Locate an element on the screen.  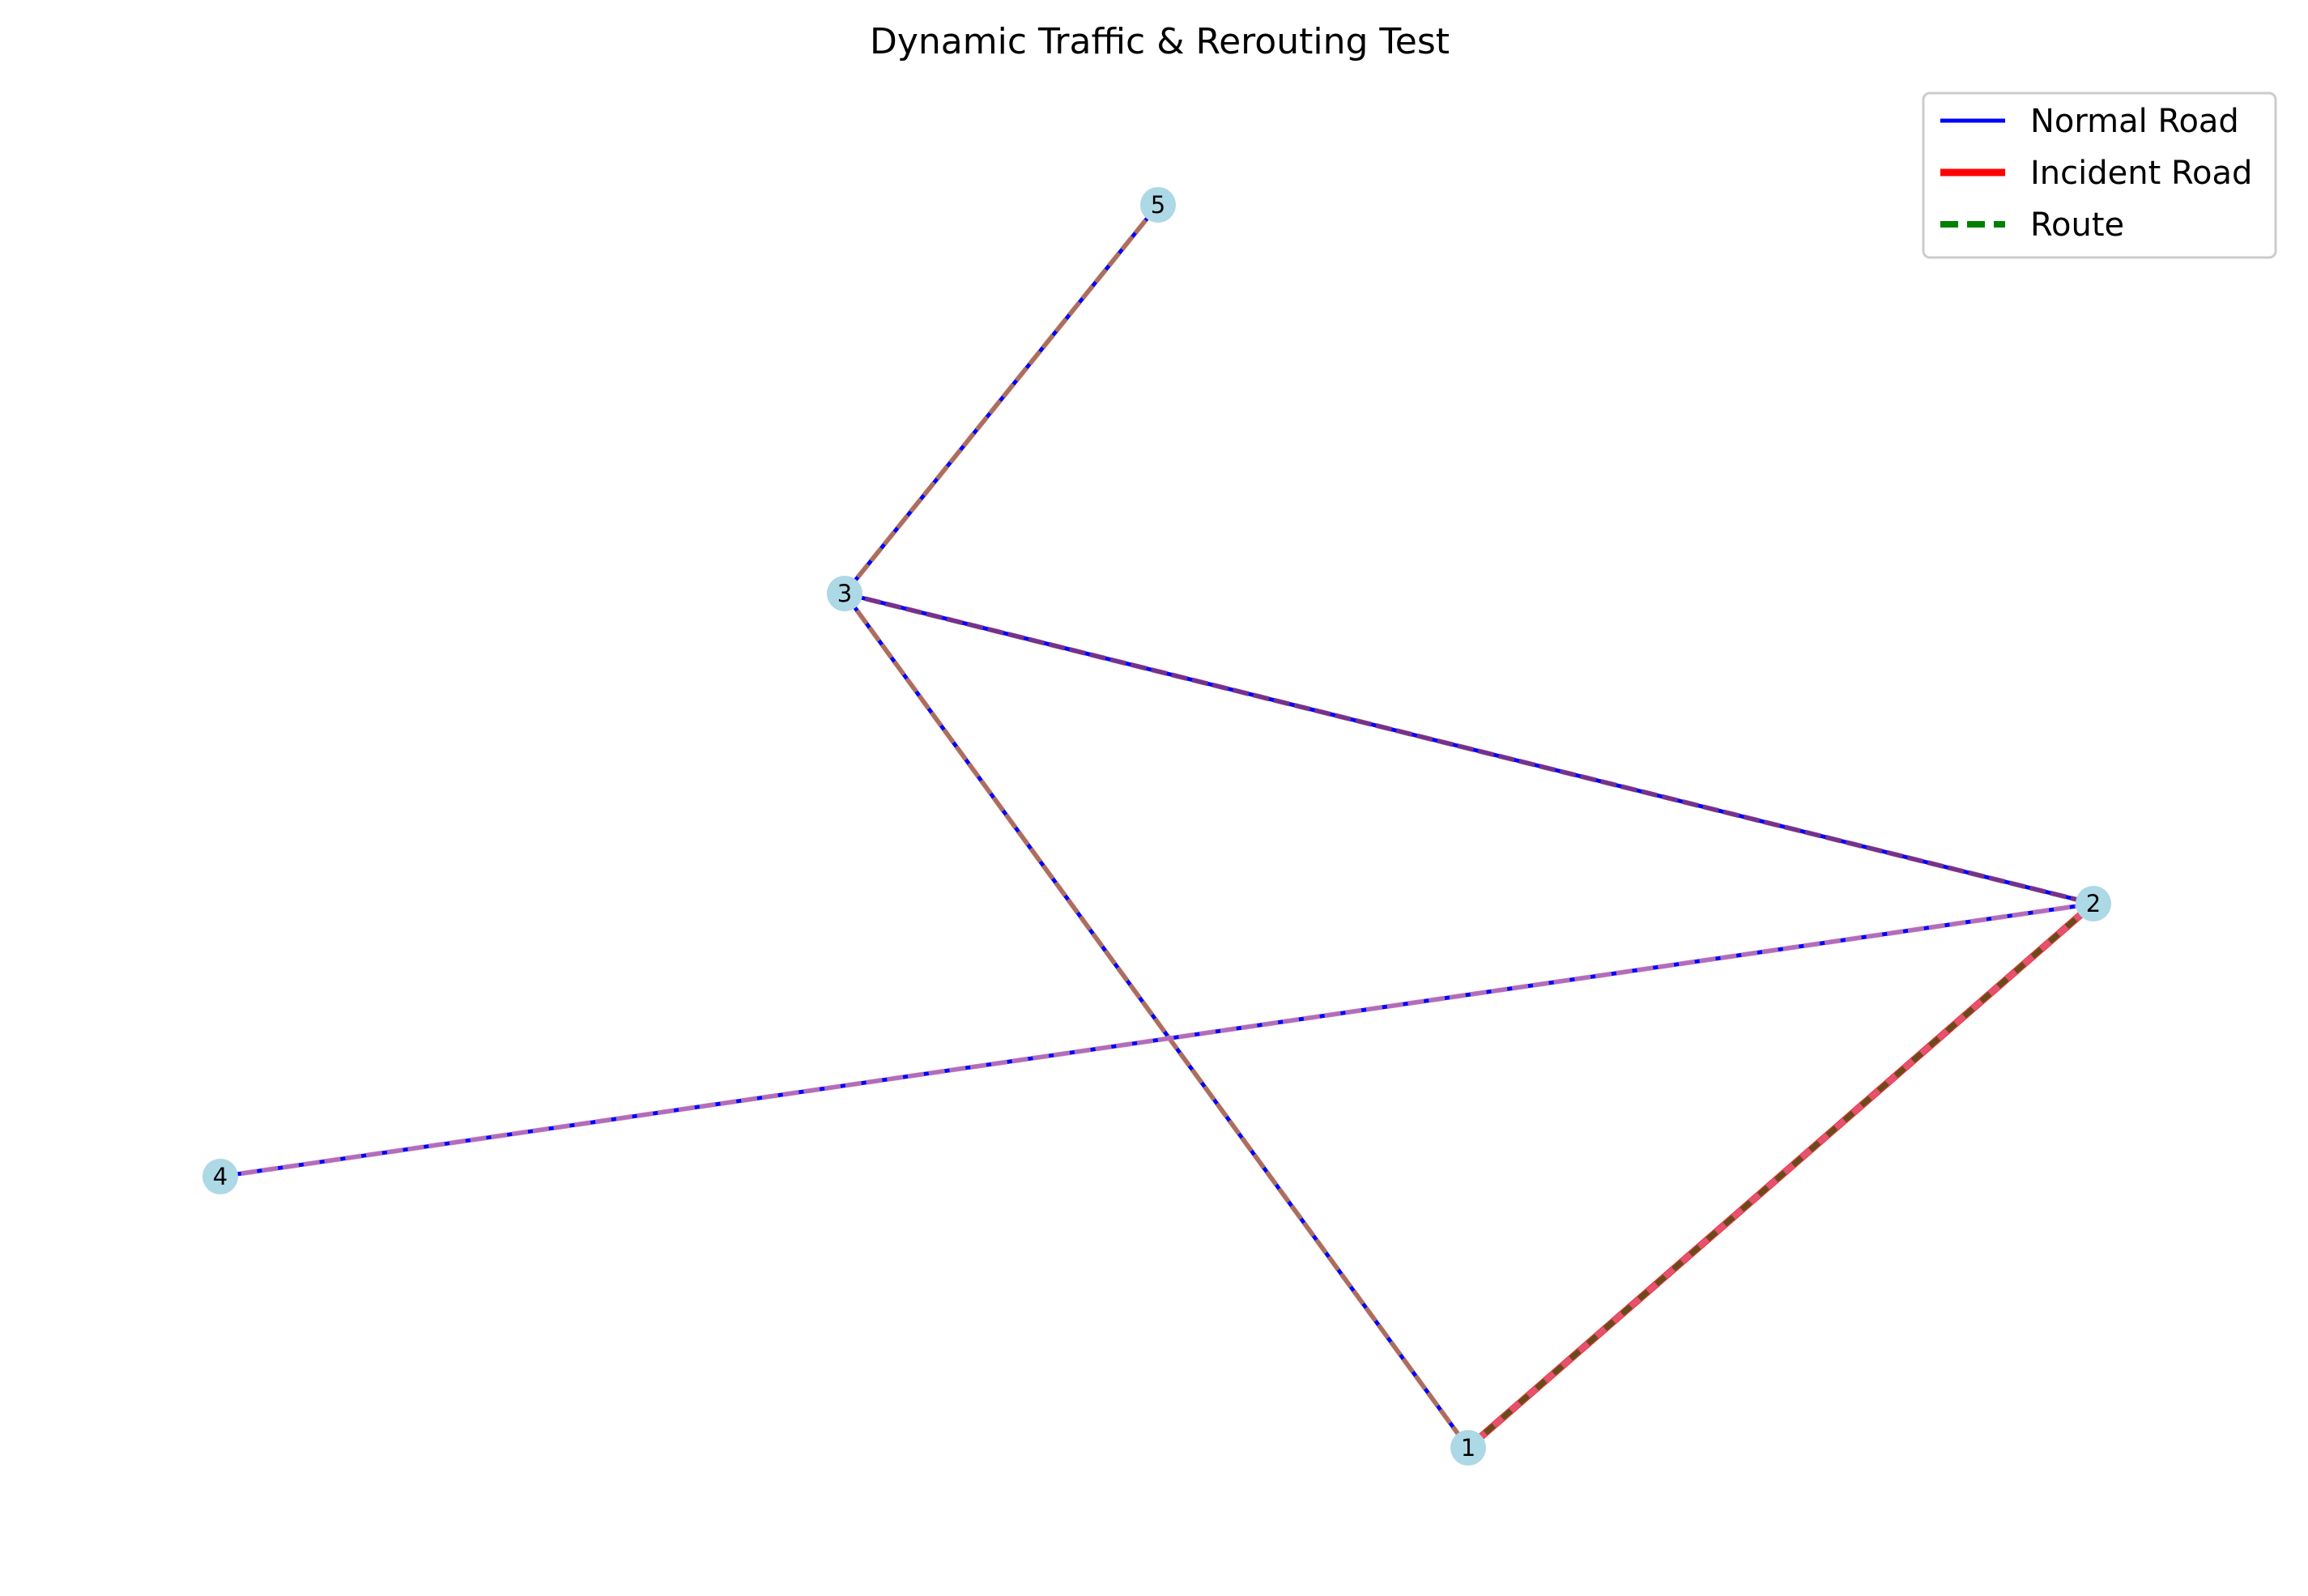
node-label: 1 is located at coordinates (1468, 1448).